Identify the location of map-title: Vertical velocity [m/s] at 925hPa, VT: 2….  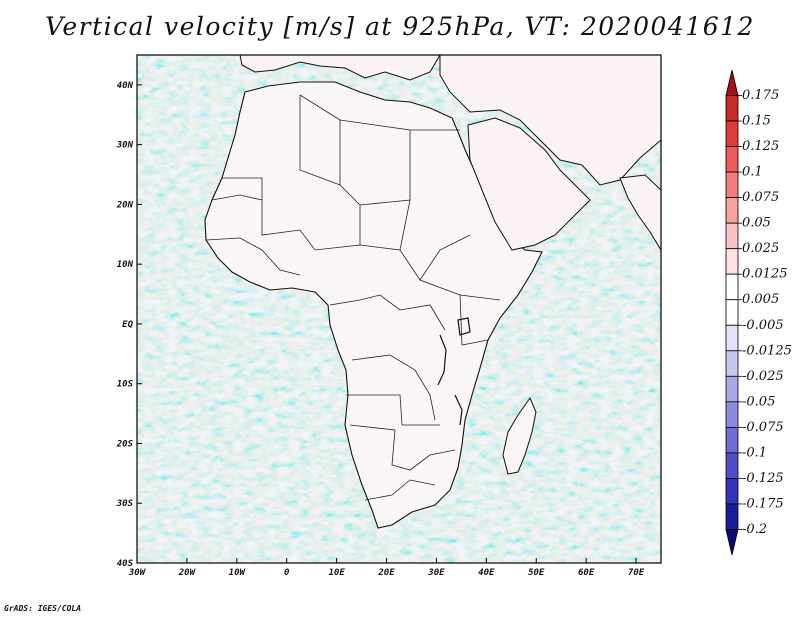
(400, 26).